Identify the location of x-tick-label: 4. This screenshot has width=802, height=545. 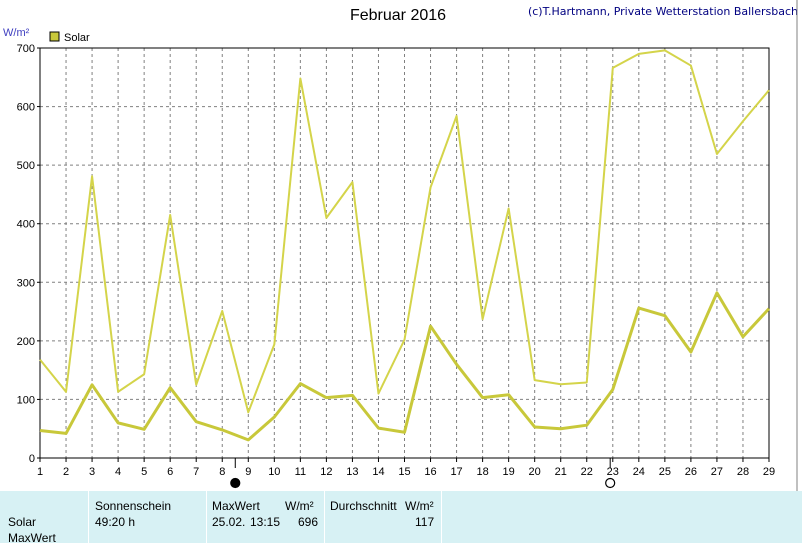
(118, 472).